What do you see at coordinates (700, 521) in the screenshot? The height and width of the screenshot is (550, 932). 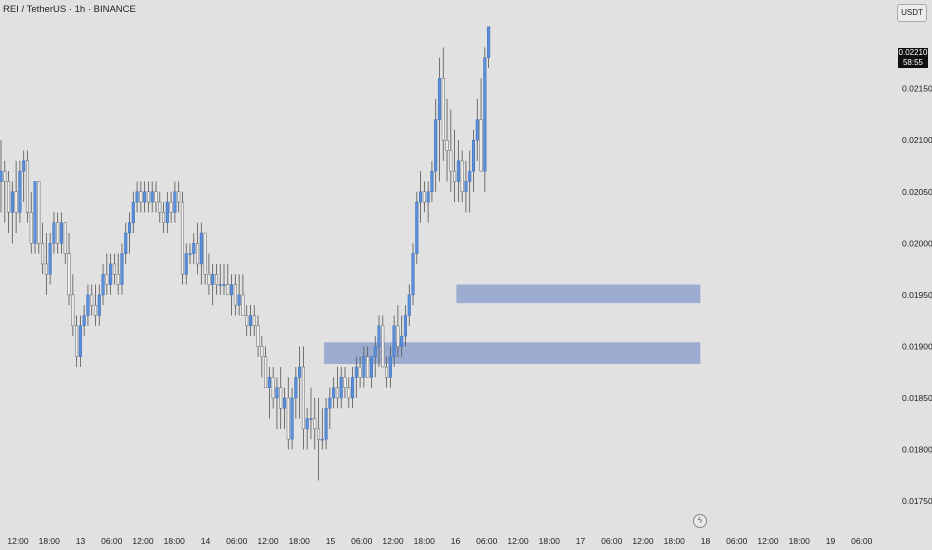 I see `lightning-icon: ϟ` at bounding box center [700, 521].